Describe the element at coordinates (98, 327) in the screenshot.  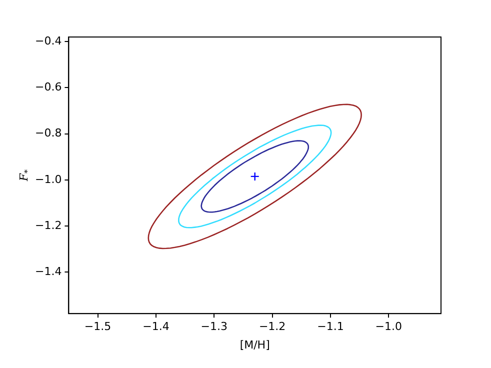
I see `x-tick-label: −1.5` at that location.